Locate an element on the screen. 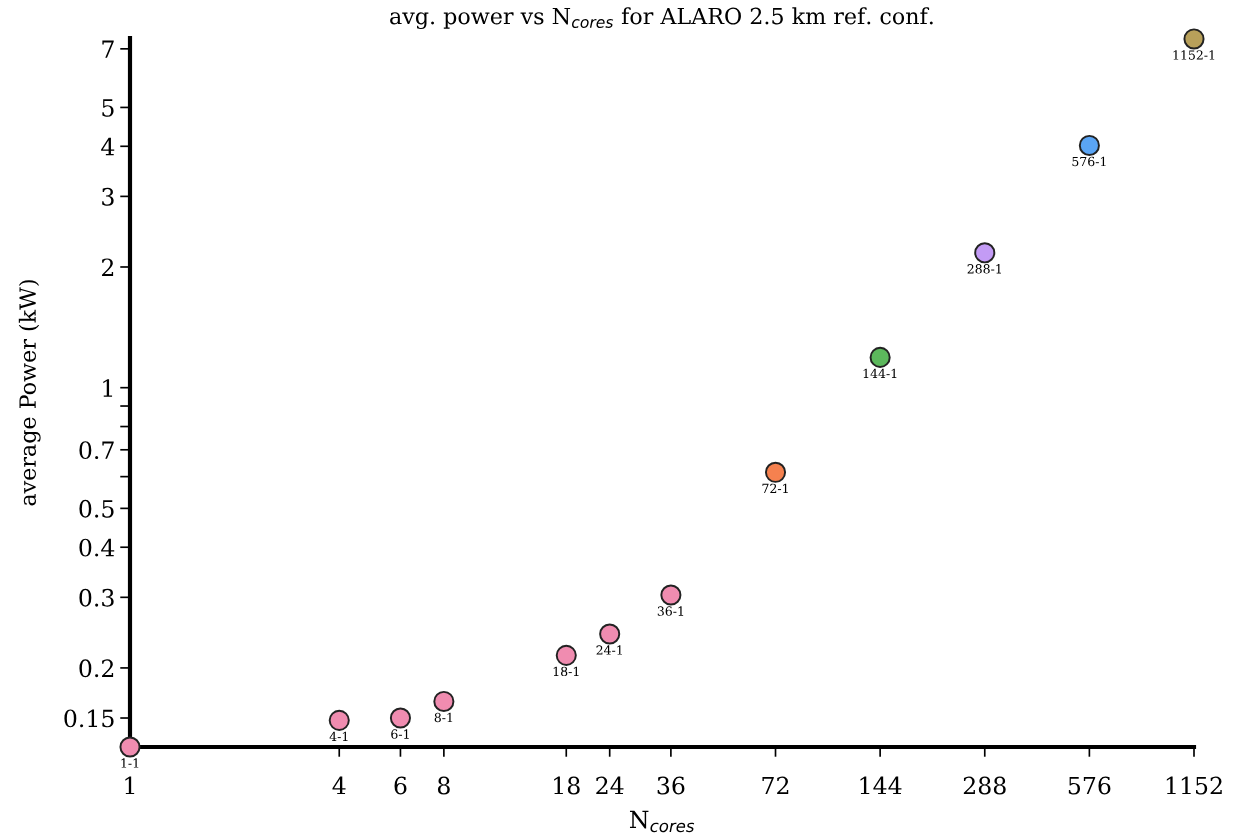 The height and width of the screenshot is (834, 1236). y-tick-label: 7 is located at coordinates (108, 49).